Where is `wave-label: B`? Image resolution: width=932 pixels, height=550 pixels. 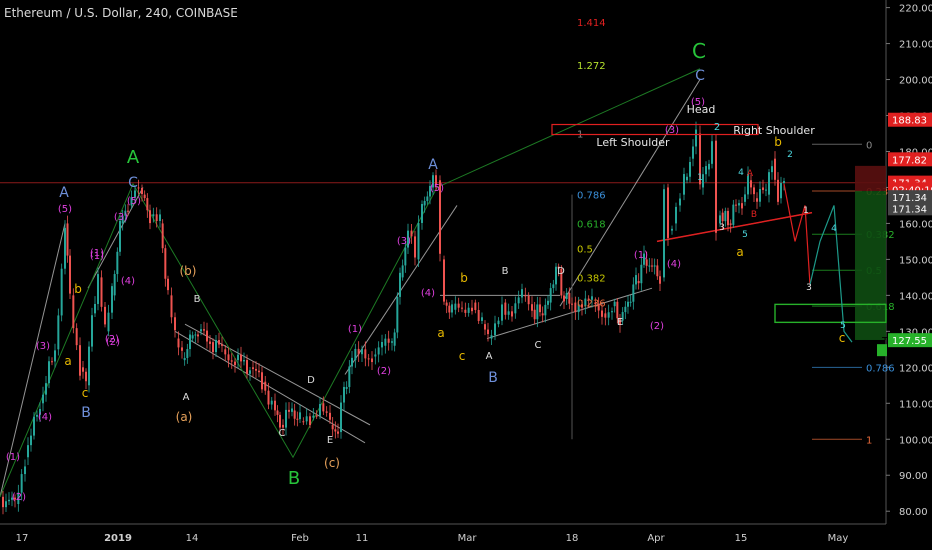
wave-label: B is located at coordinates (754, 215).